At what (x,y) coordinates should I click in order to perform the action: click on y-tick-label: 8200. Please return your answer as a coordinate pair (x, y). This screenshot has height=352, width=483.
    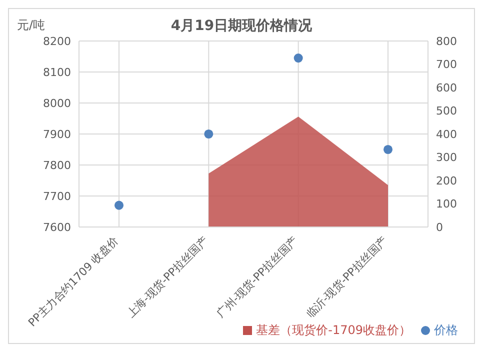
    Looking at the image, I should click on (57, 41).